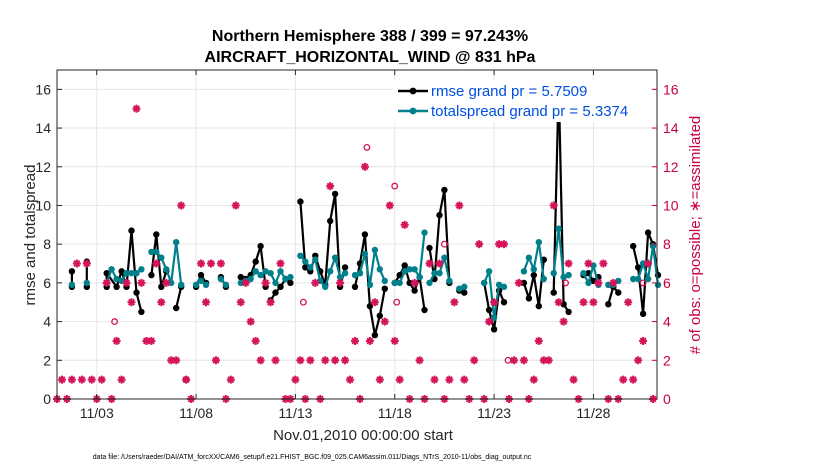 Image resolution: width=830 pixels, height=470 pixels. What do you see at coordinates (295, 413) in the screenshot?
I see `x-tick-label: 11/13` at bounding box center [295, 413].